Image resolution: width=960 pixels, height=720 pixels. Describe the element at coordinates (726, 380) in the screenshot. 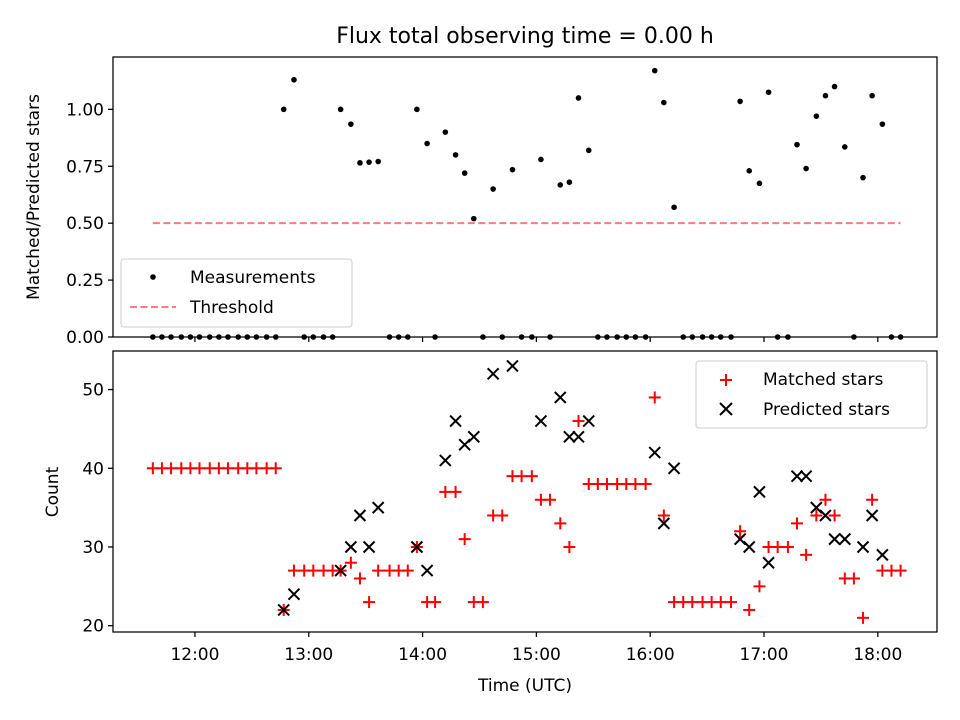

I see `legend-matched-marker` at that location.